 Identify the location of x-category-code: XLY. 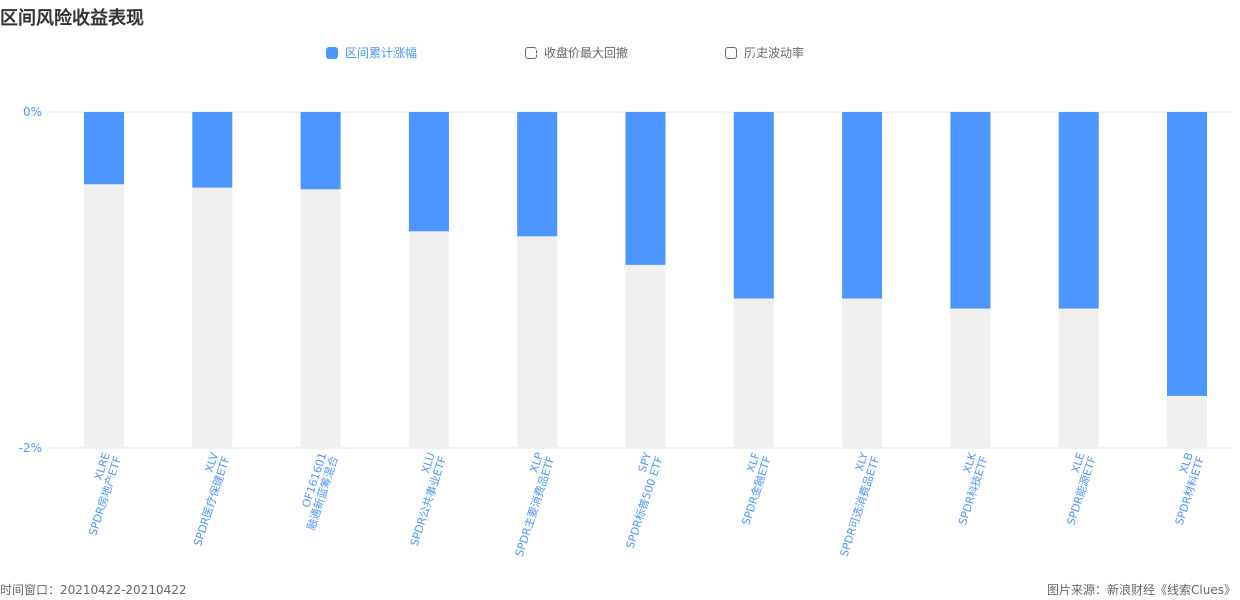
(862, 462).